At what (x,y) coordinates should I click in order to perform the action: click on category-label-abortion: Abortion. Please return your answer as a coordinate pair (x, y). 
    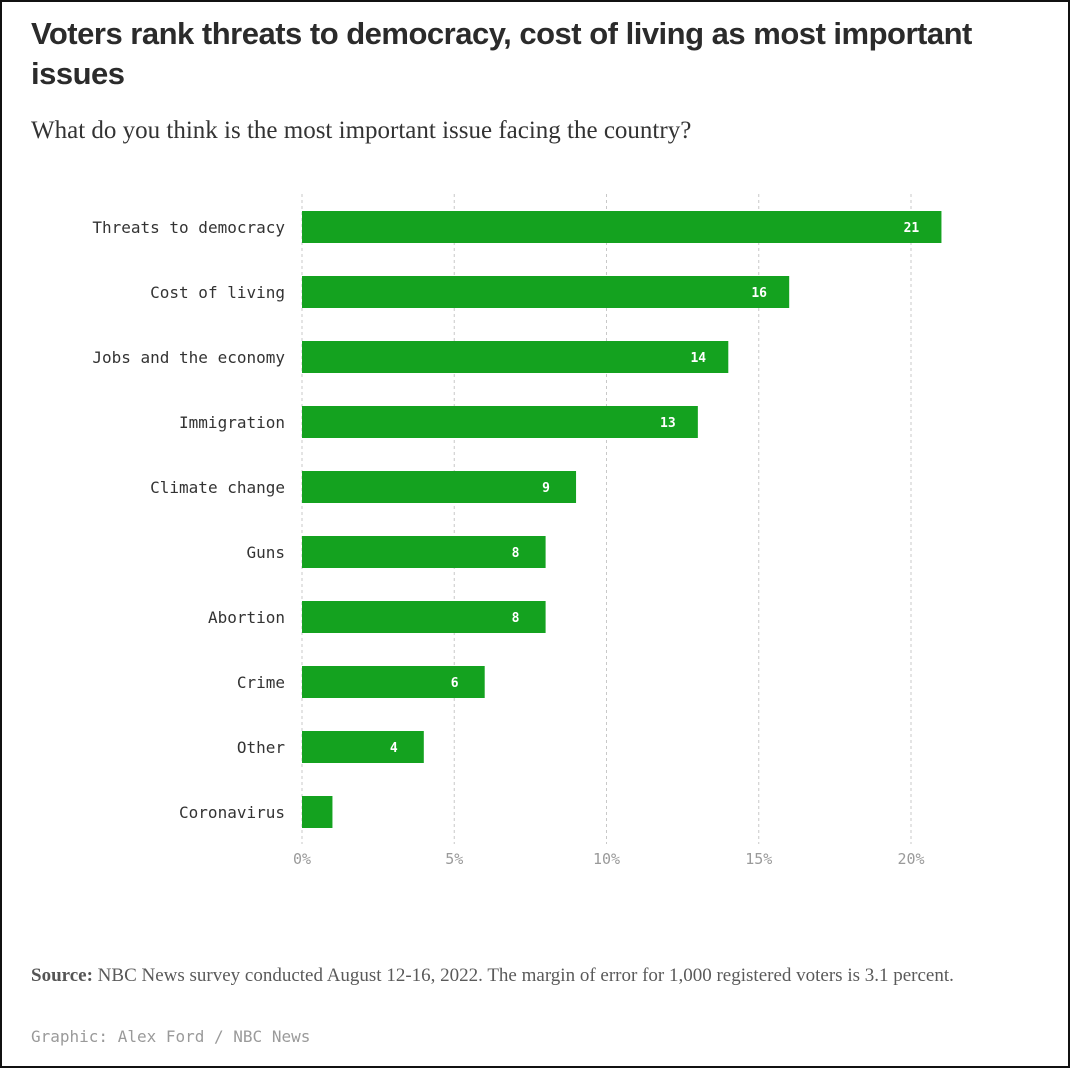
    Looking at the image, I should click on (246, 617).